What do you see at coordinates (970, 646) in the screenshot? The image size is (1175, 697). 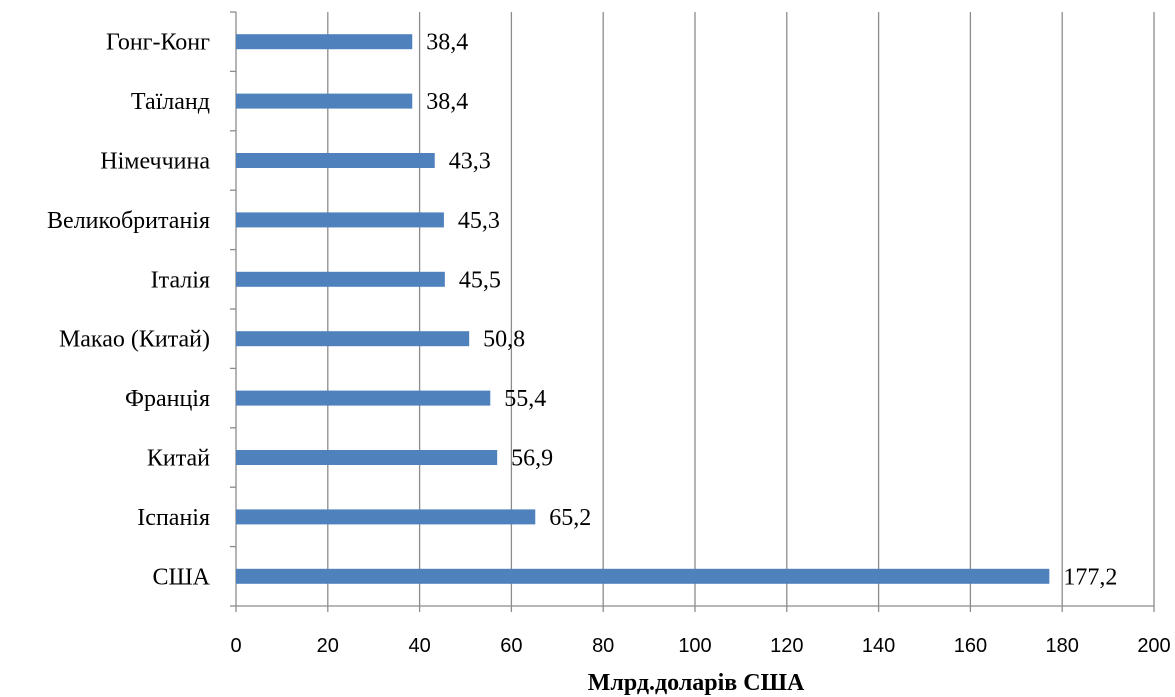 I see `x-tick-label: 160` at bounding box center [970, 646].